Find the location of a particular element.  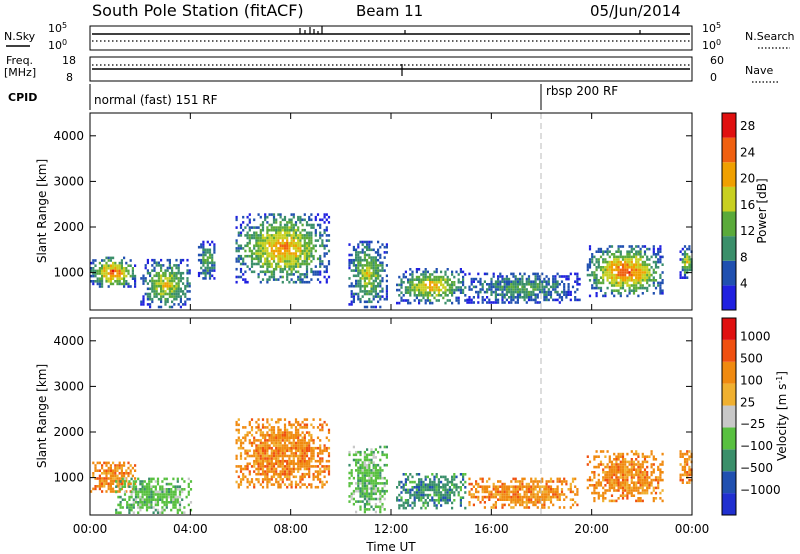

x-tick-label: 00:00 is located at coordinates (692, 529).